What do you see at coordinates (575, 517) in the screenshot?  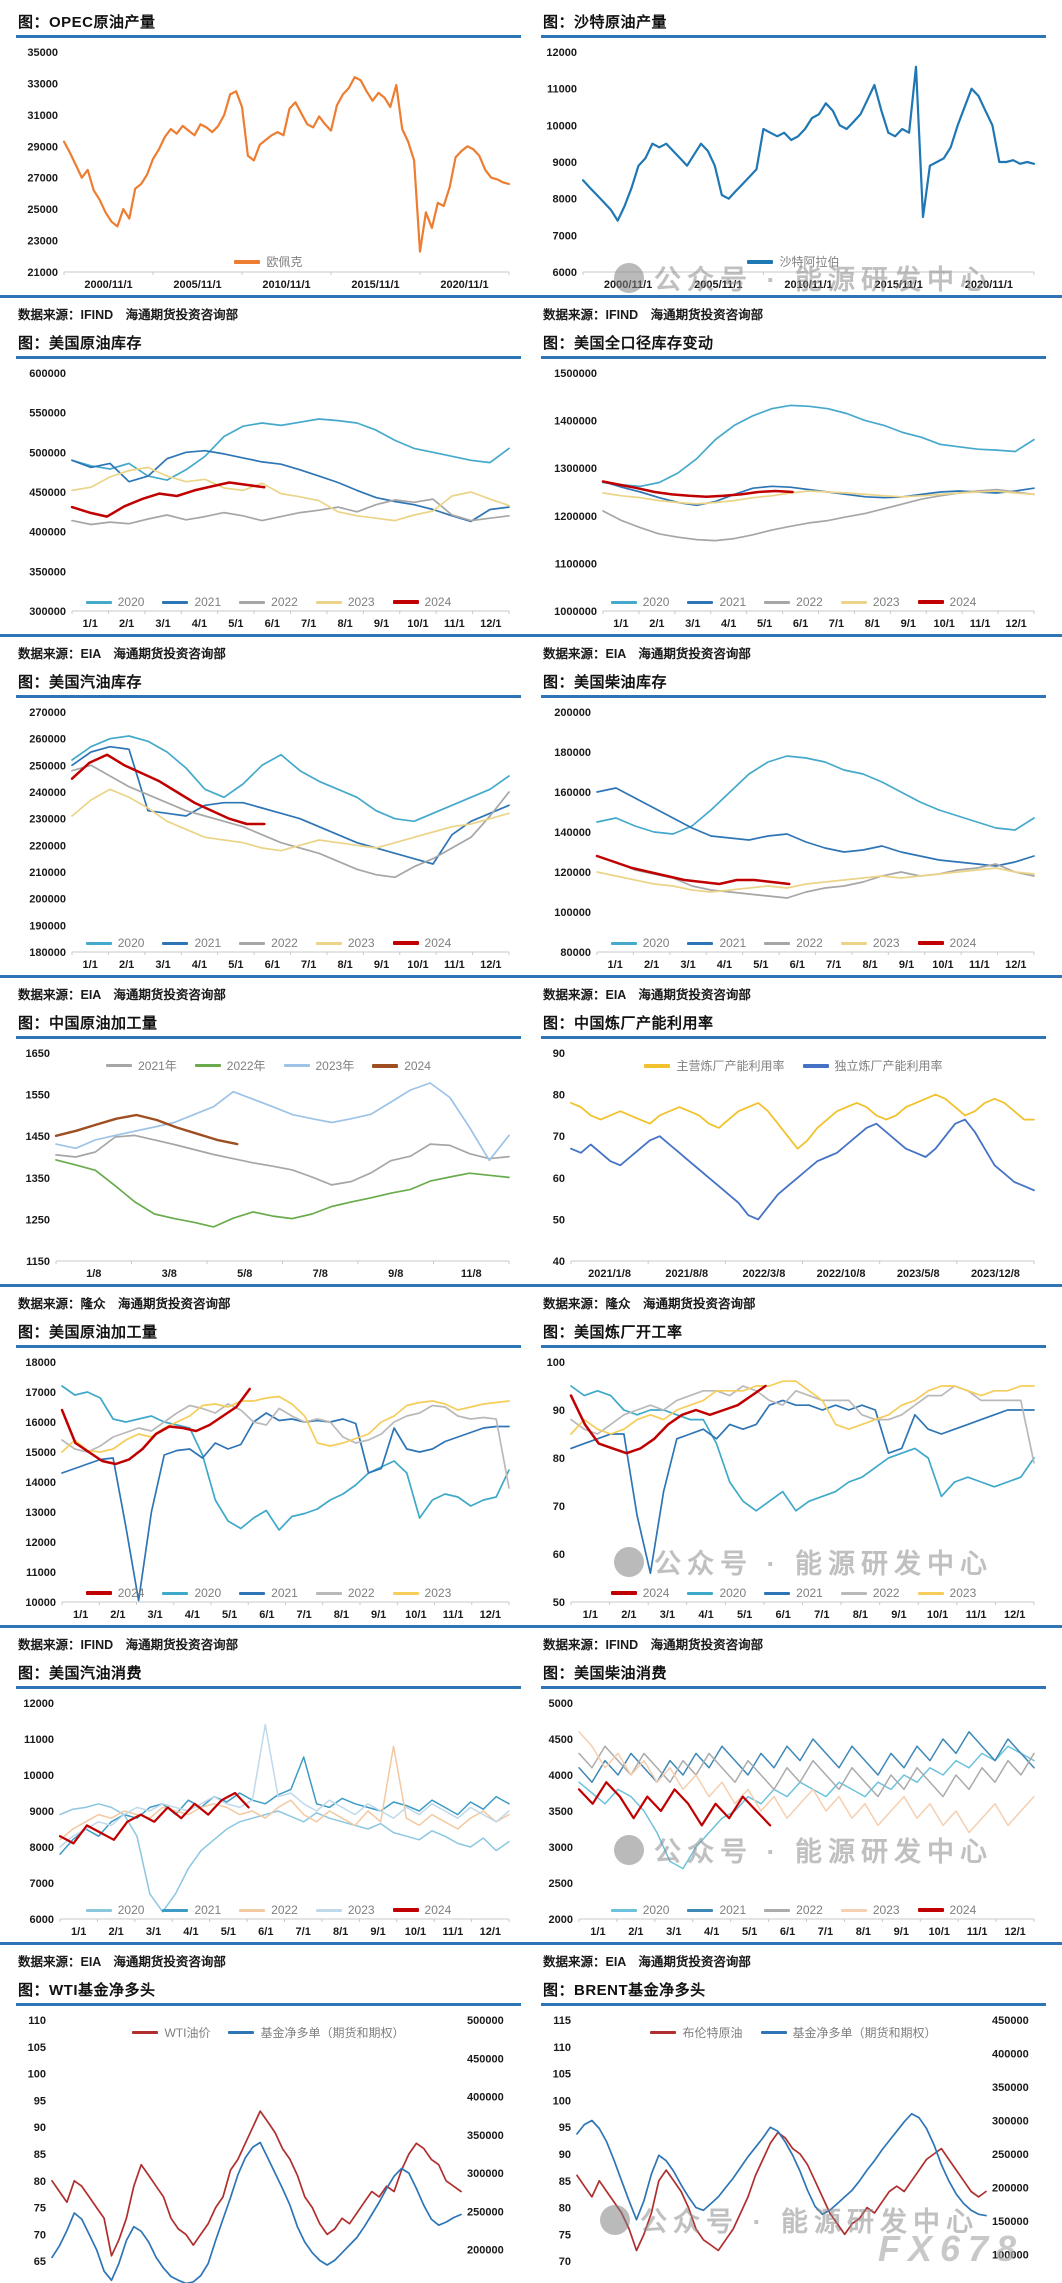 I see `y-axis-tick: 1200000` at bounding box center [575, 517].